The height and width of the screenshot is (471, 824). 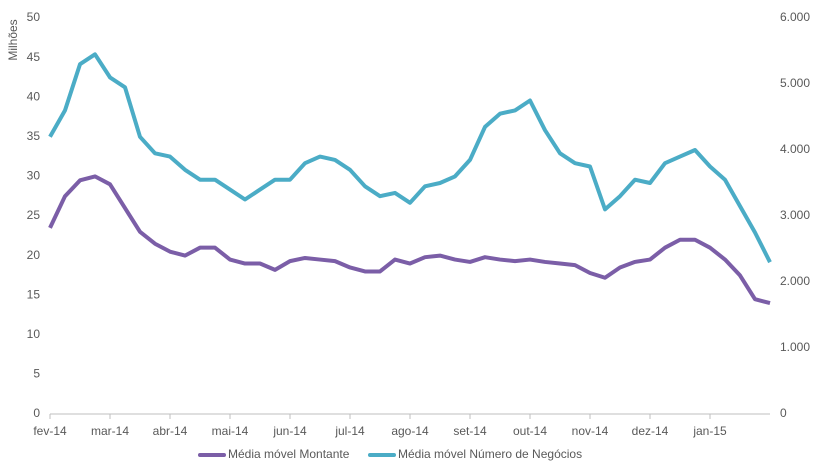 I want to click on y-tick-label: 40, so click(x=34, y=96).